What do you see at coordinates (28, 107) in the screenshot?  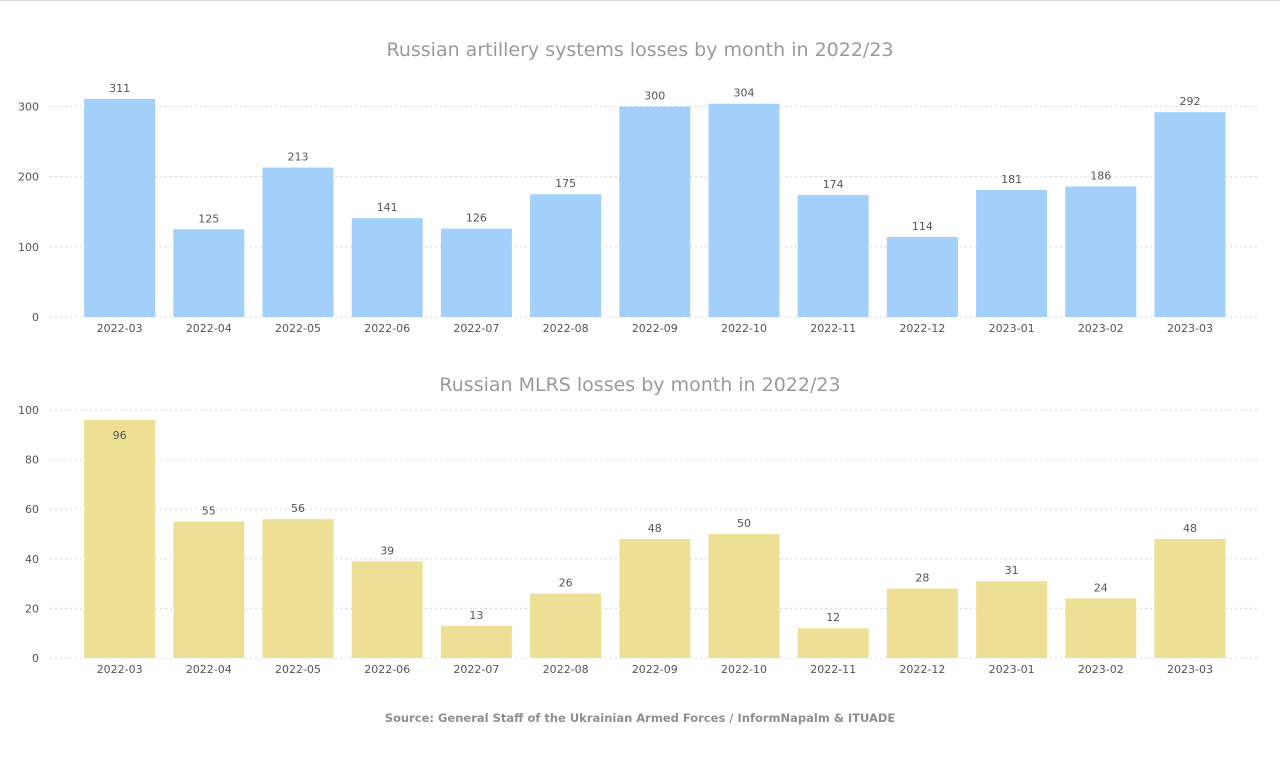 I see `artillery-y-tick-label: 300` at bounding box center [28, 107].